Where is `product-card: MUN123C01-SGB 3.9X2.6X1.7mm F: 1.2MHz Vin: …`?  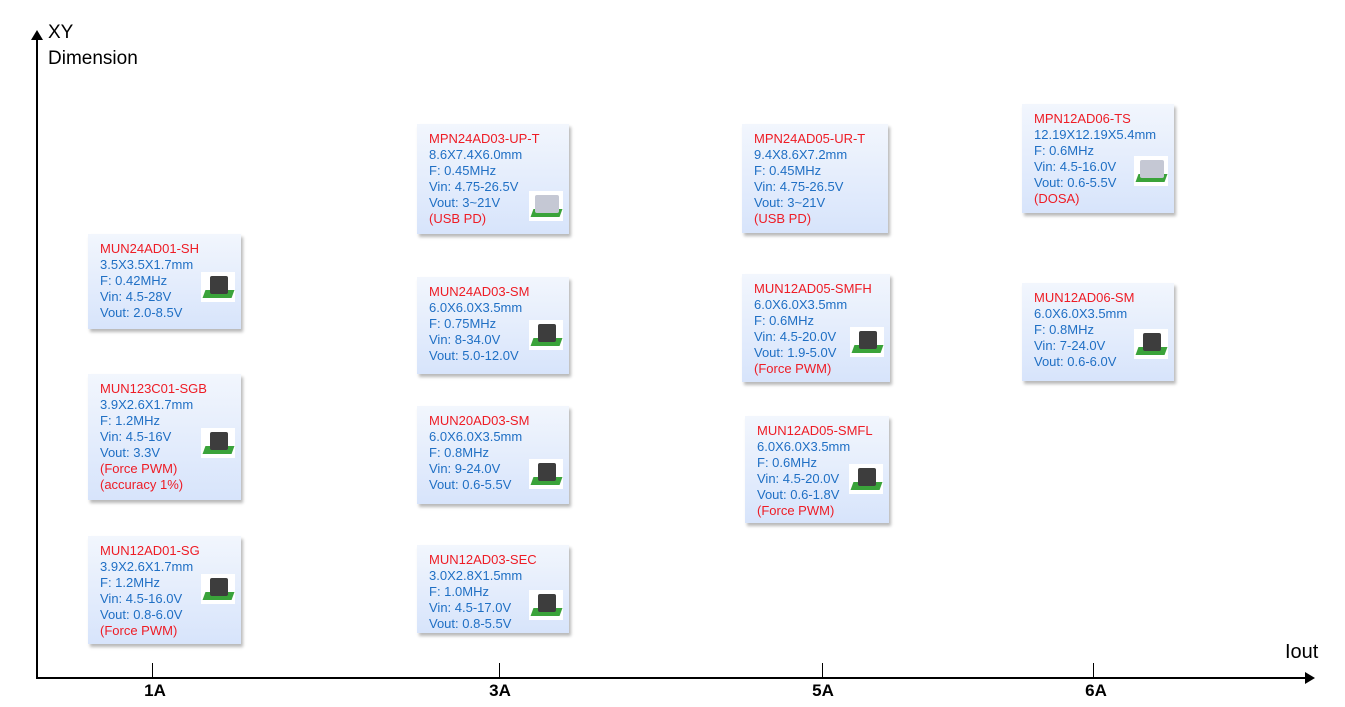
product-card: MUN123C01-SGB 3.9X2.6X1.7mm F: 1.2MHz Vin: … is located at coordinates (164, 437).